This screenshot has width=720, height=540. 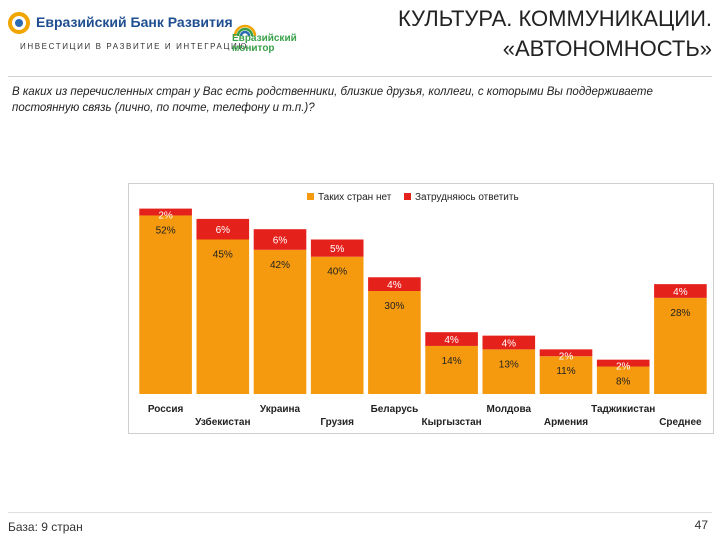 What do you see at coordinates (566, 356) in the screenshot?
I see `data-label-difficult-7: 2%` at bounding box center [566, 356].